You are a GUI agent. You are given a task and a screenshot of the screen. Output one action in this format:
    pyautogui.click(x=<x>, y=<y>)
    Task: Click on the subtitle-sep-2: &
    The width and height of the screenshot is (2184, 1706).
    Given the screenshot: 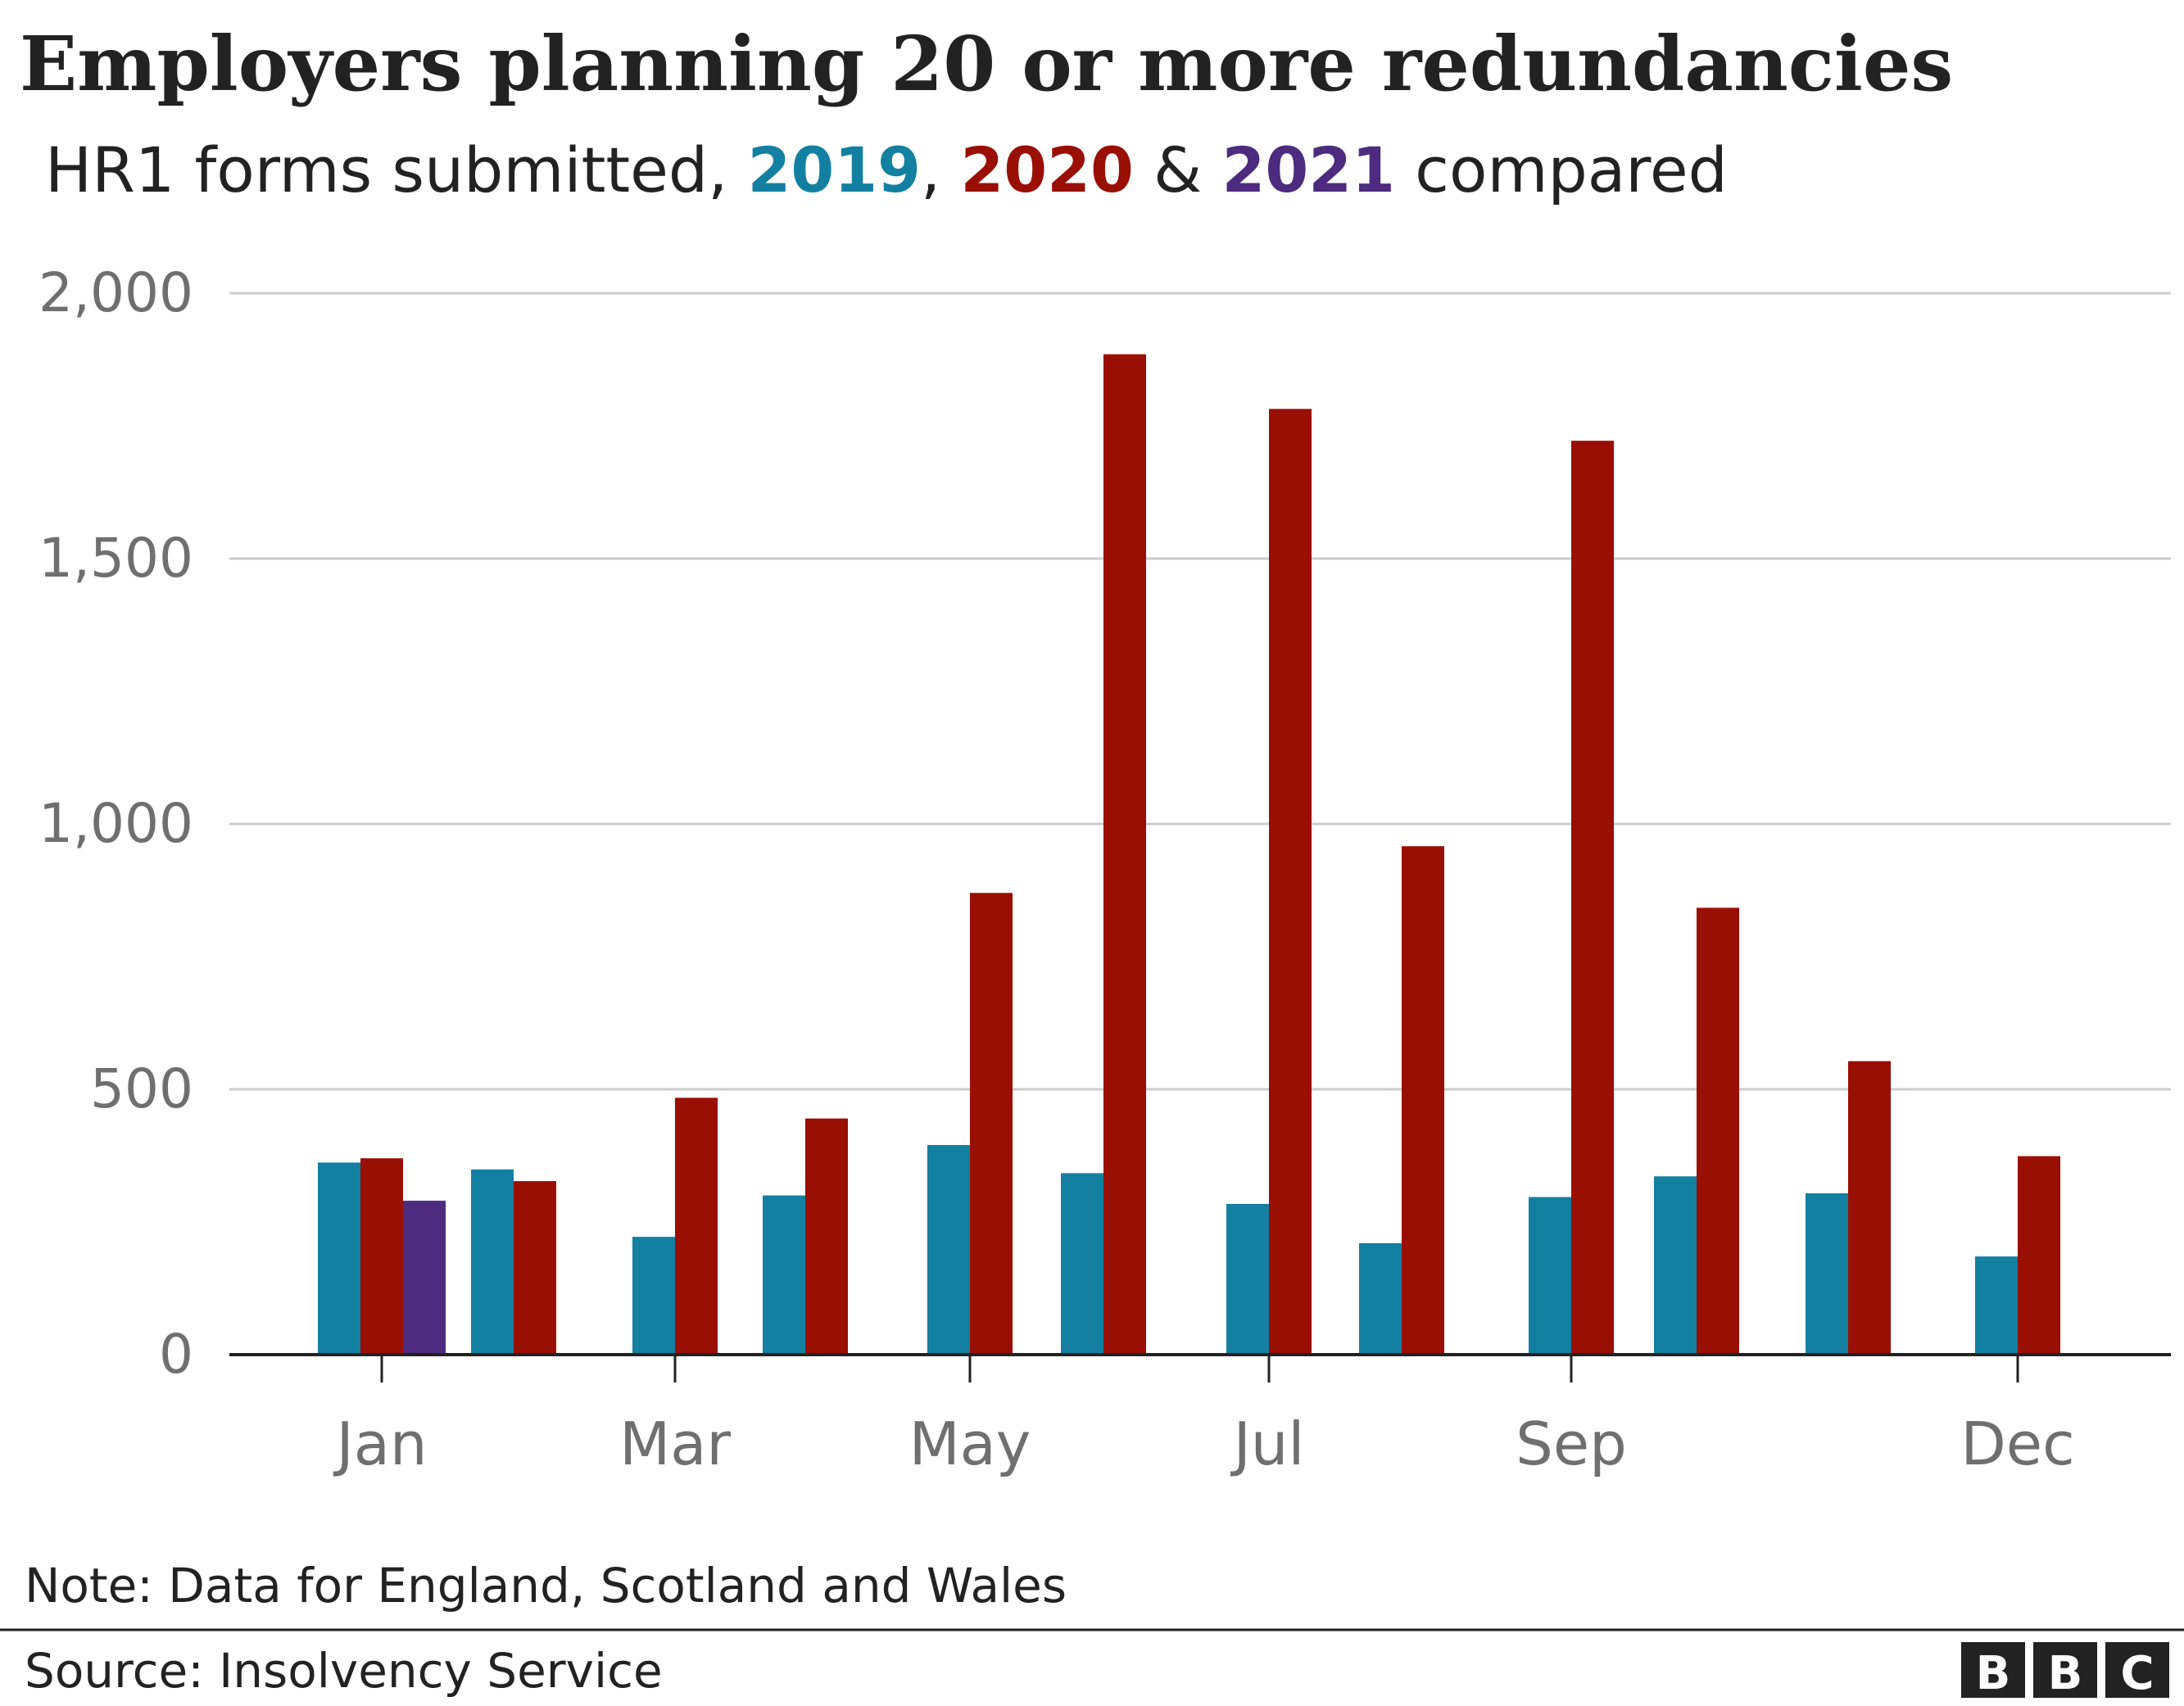 What is the action you would take?
    pyautogui.click(x=1178, y=169)
    